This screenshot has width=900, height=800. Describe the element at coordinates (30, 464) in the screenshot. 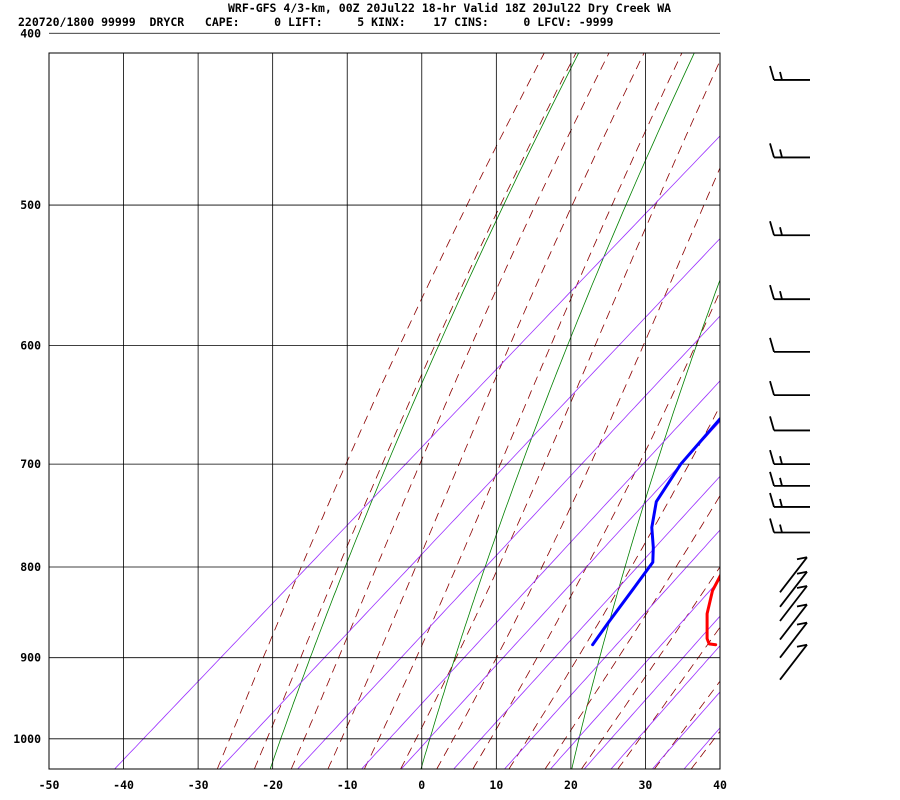

I see `y-tick-label: 700` at that location.